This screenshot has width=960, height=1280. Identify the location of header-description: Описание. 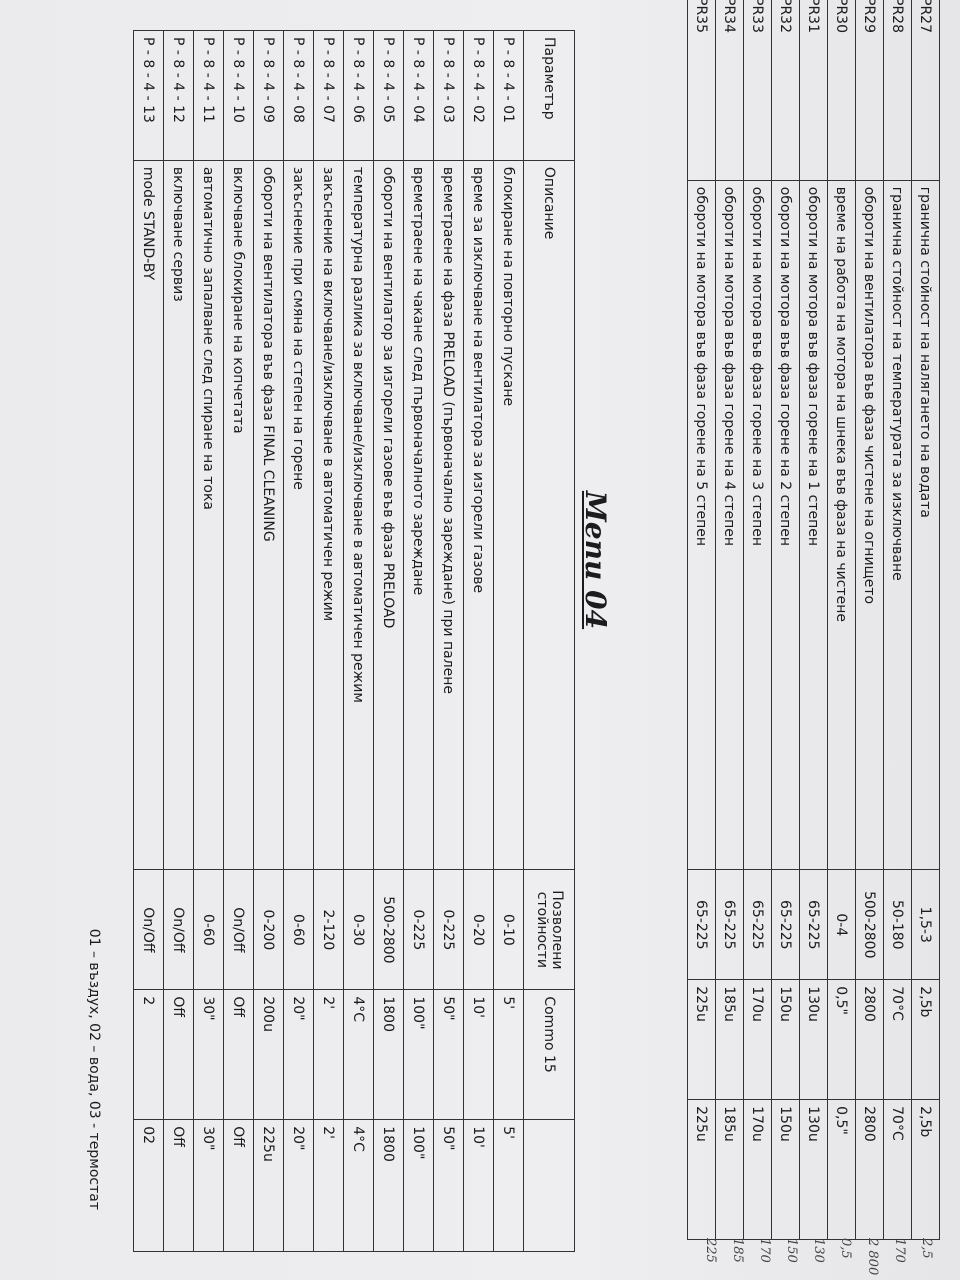
(549, 515).